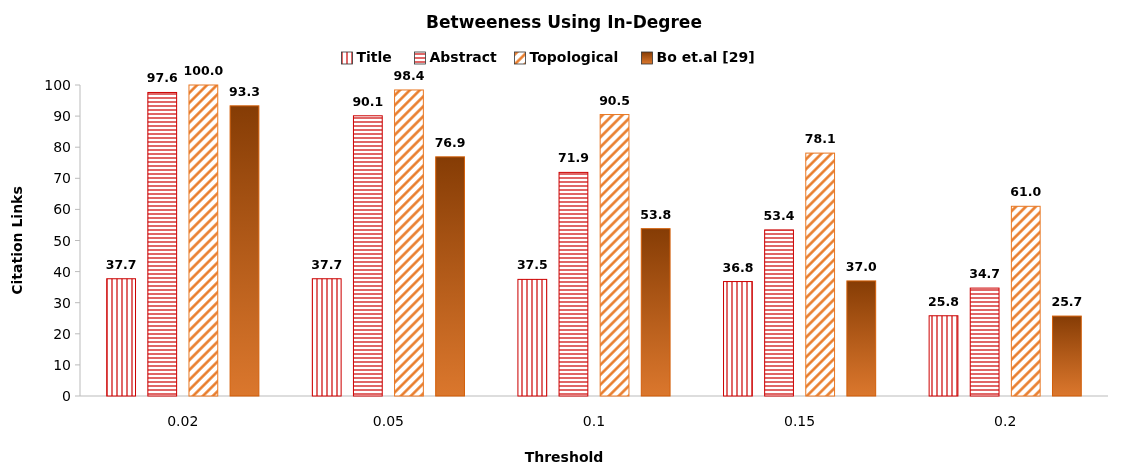 The width and height of the screenshot is (1128, 476). Describe the element at coordinates (62, 364) in the screenshot. I see `y-tick-label: 10` at that location.